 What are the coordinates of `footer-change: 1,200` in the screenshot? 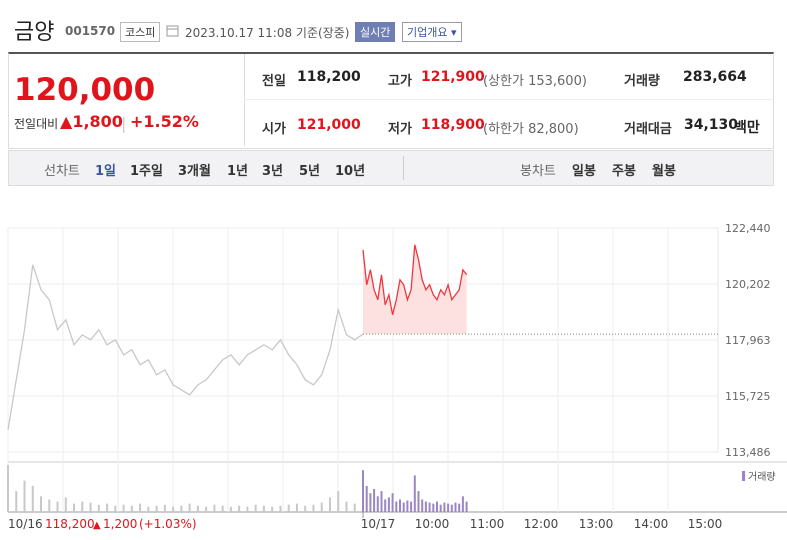 It's located at (120, 524).